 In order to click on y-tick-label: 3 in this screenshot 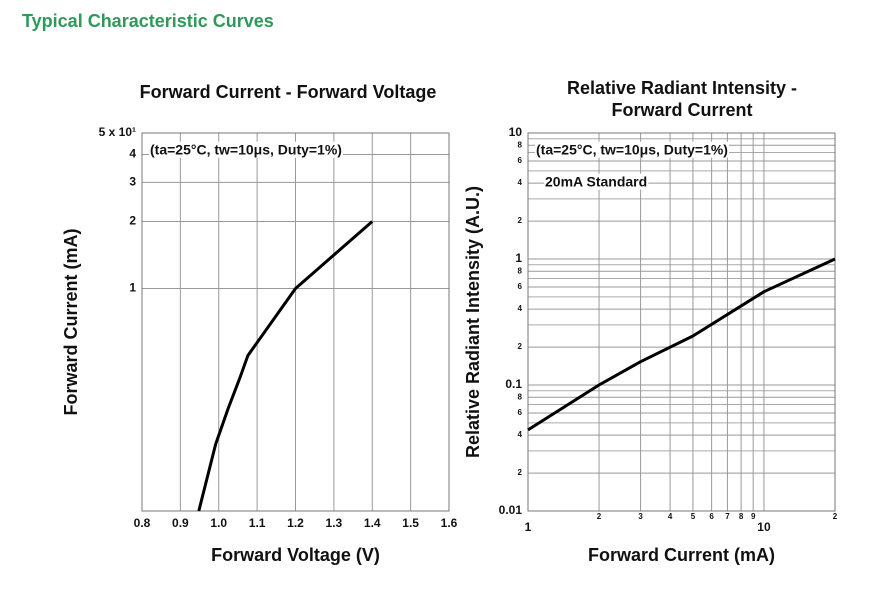, I will do `click(132, 182)`.